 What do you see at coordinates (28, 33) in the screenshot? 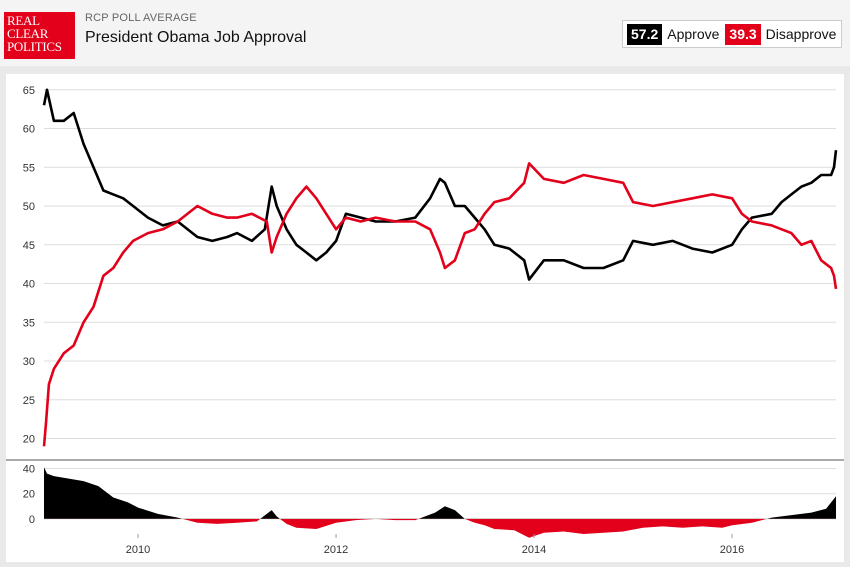
I see `logo-line-2: CLEAR` at bounding box center [28, 33].